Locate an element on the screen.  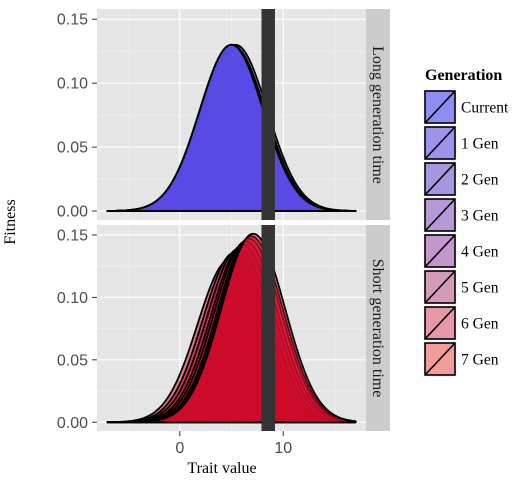
strip-long-label: Long generation time is located at coordinates (377, 115).